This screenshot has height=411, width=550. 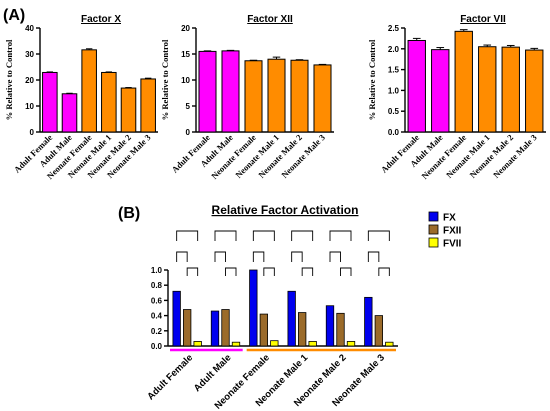 I want to click on chart-title: Factor X, so click(x=101, y=19).